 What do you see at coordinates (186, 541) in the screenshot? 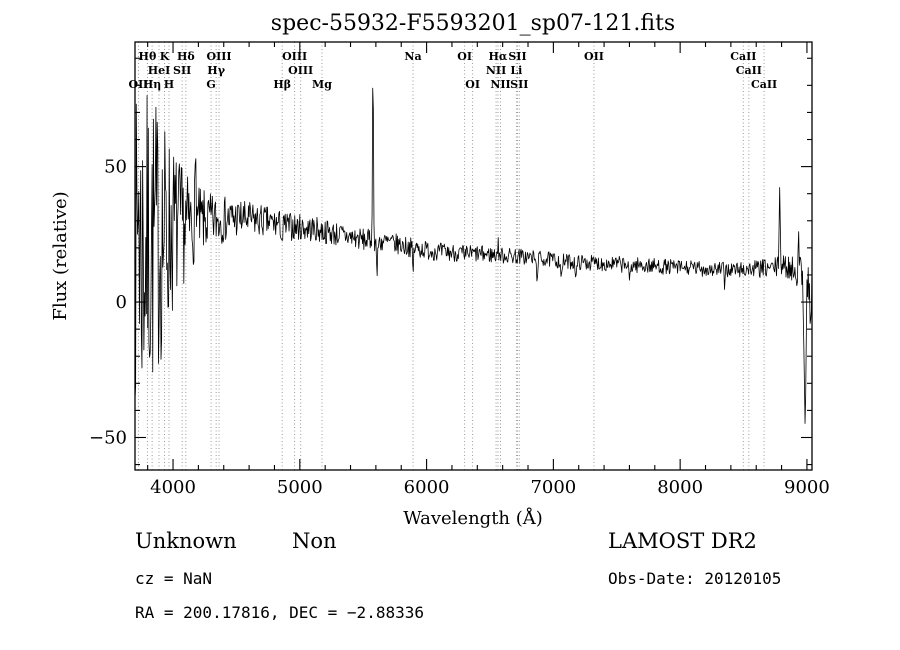
I see `class-label: Unknown` at bounding box center [186, 541].